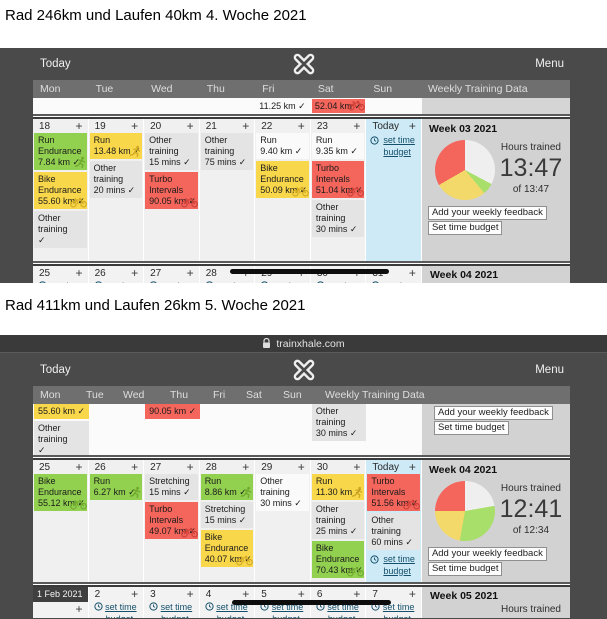 The image size is (607, 619). I want to click on event-block: Run Endurance 7.84 km ✓, so click(60, 151).